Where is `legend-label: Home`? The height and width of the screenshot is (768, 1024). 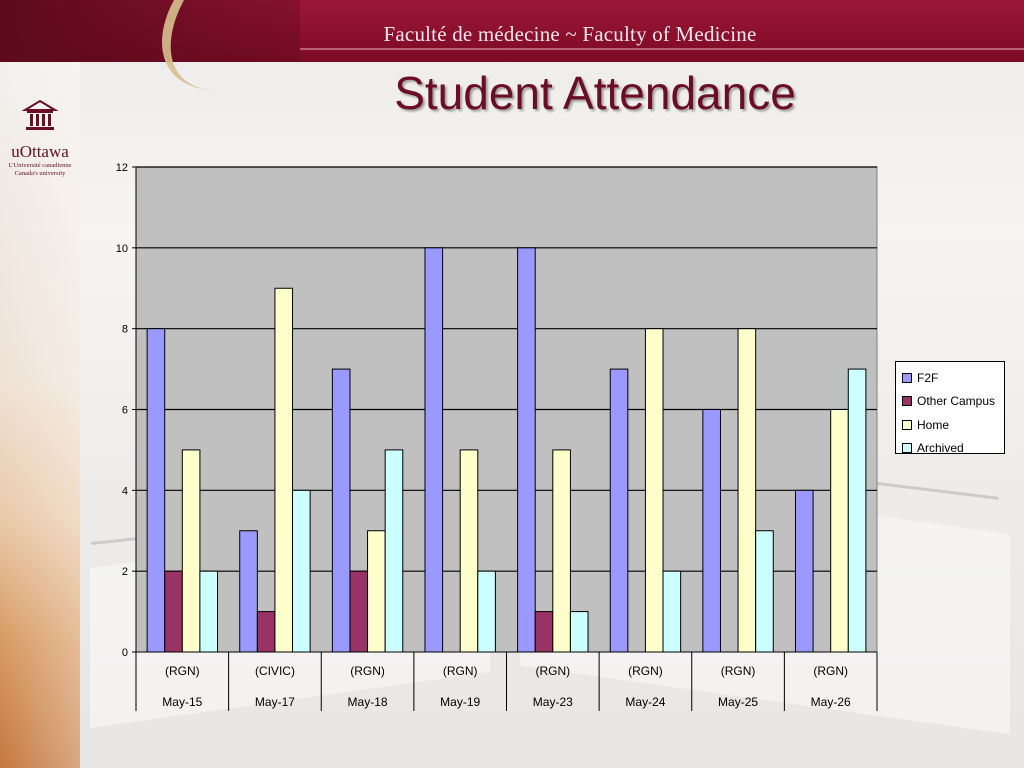
legend-label: Home is located at coordinates (933, 424).